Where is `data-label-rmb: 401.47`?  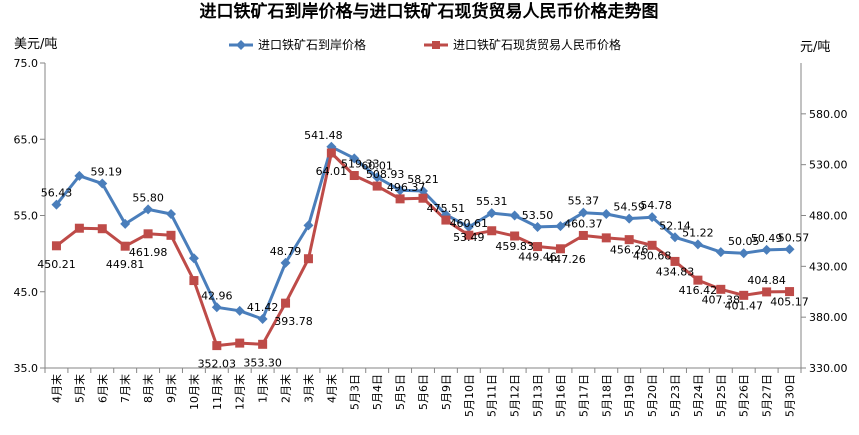
data-label-rmb: 401.47 is located at coordinates (743, 305).